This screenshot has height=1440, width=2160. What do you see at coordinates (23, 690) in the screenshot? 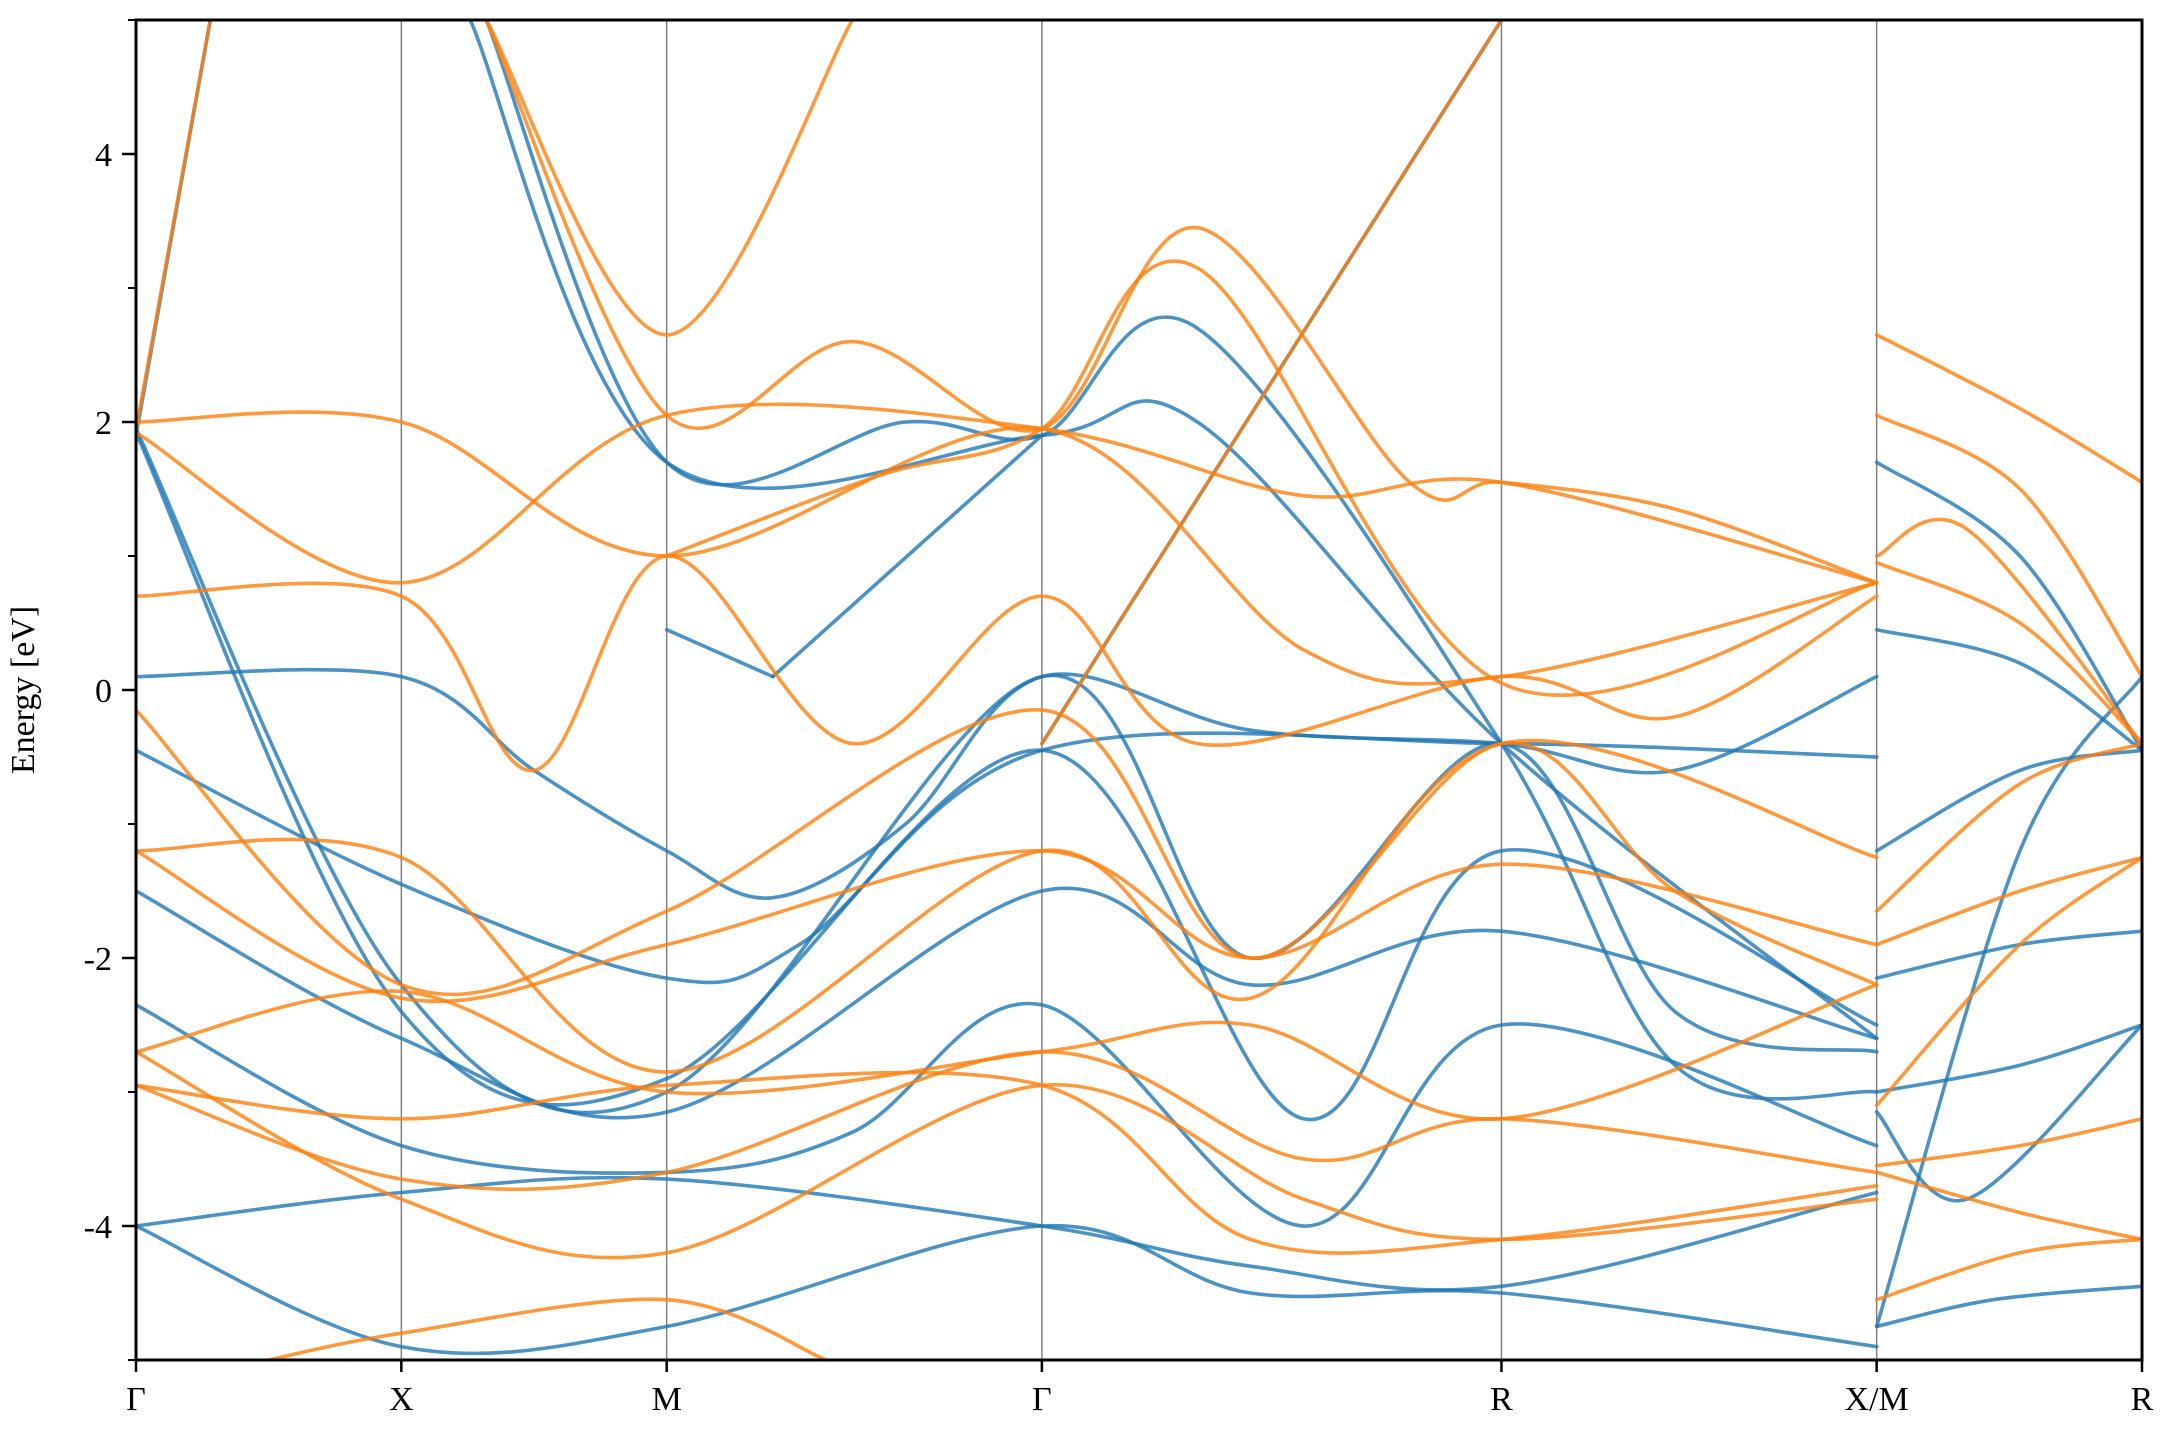
I see `y-axis-label: Energy [eV]` at bounding box center [23, 690].